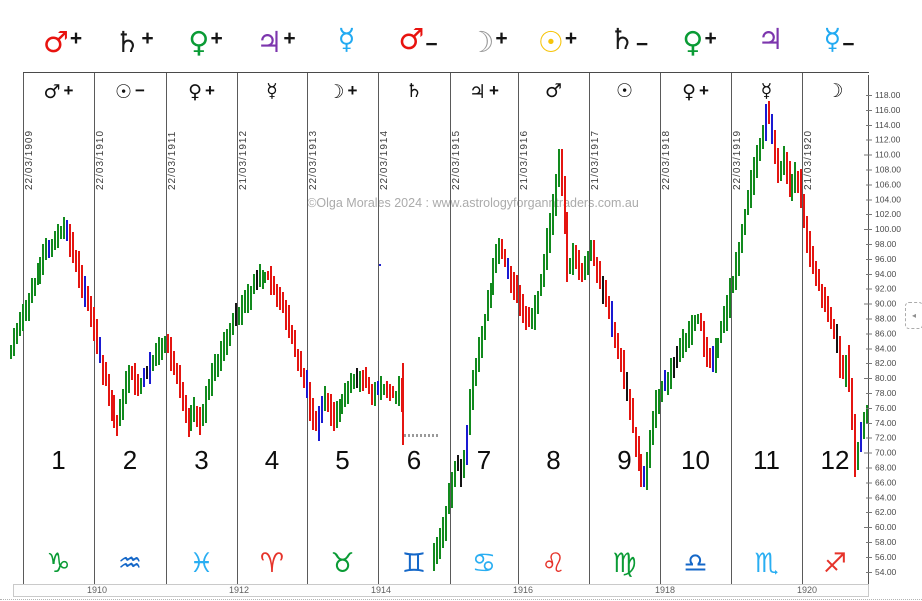 The image size is (922, 601). Describe the element at coordinates (886, 378) in the screenshot. I see `svg-text: 80.00` at that location.